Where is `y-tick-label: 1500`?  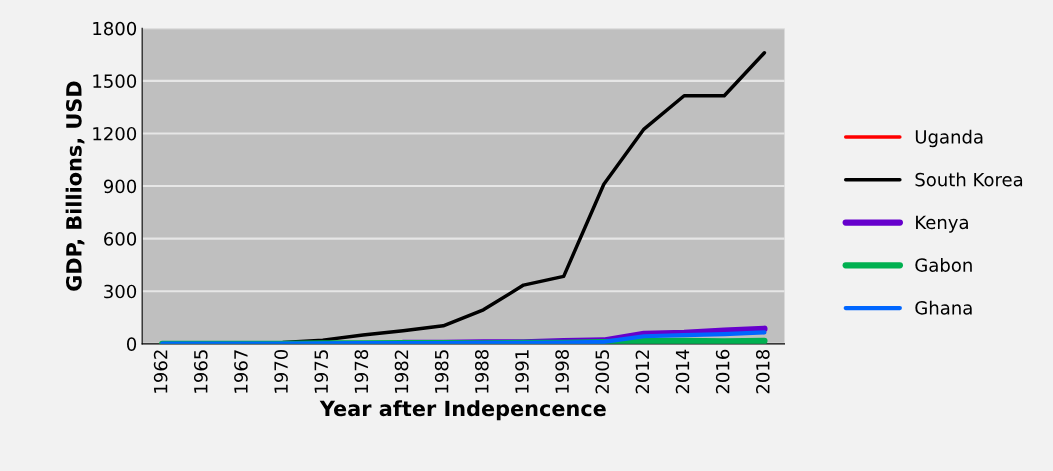
y-tick-label: 1500 is located at coordinates (115, 81).